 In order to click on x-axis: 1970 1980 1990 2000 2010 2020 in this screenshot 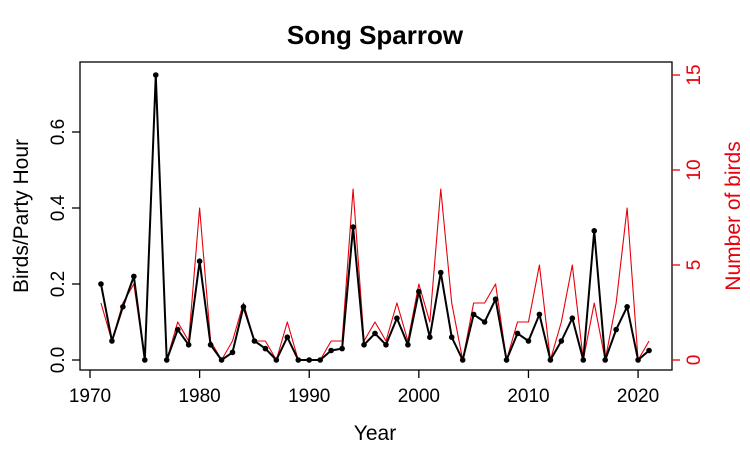, I will do `click(364, 388)`.